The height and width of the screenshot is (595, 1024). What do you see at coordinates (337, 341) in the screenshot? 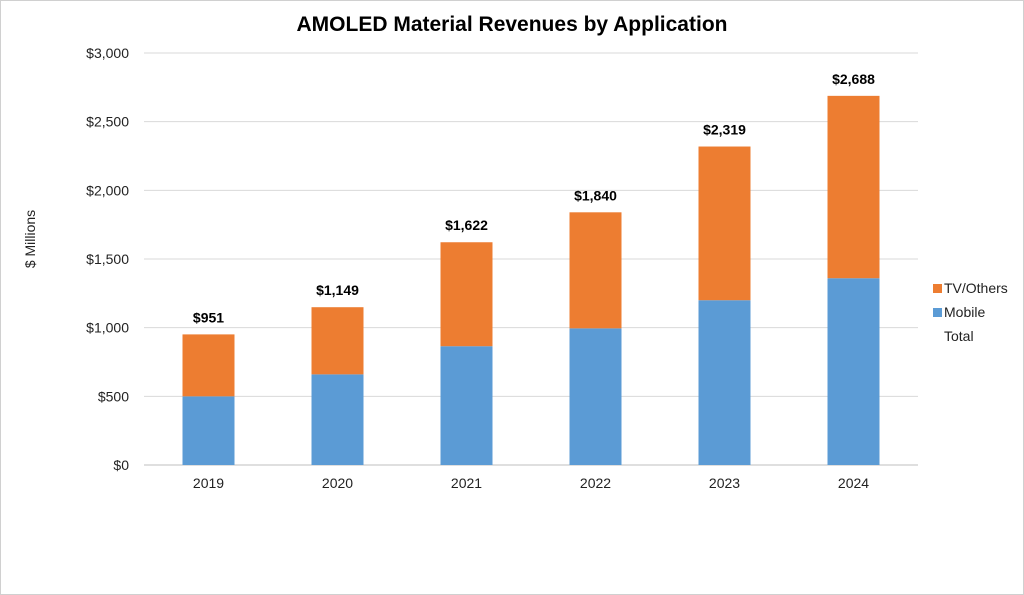
I see `bar-tv-others-2020` at bounding box center [337, 341].